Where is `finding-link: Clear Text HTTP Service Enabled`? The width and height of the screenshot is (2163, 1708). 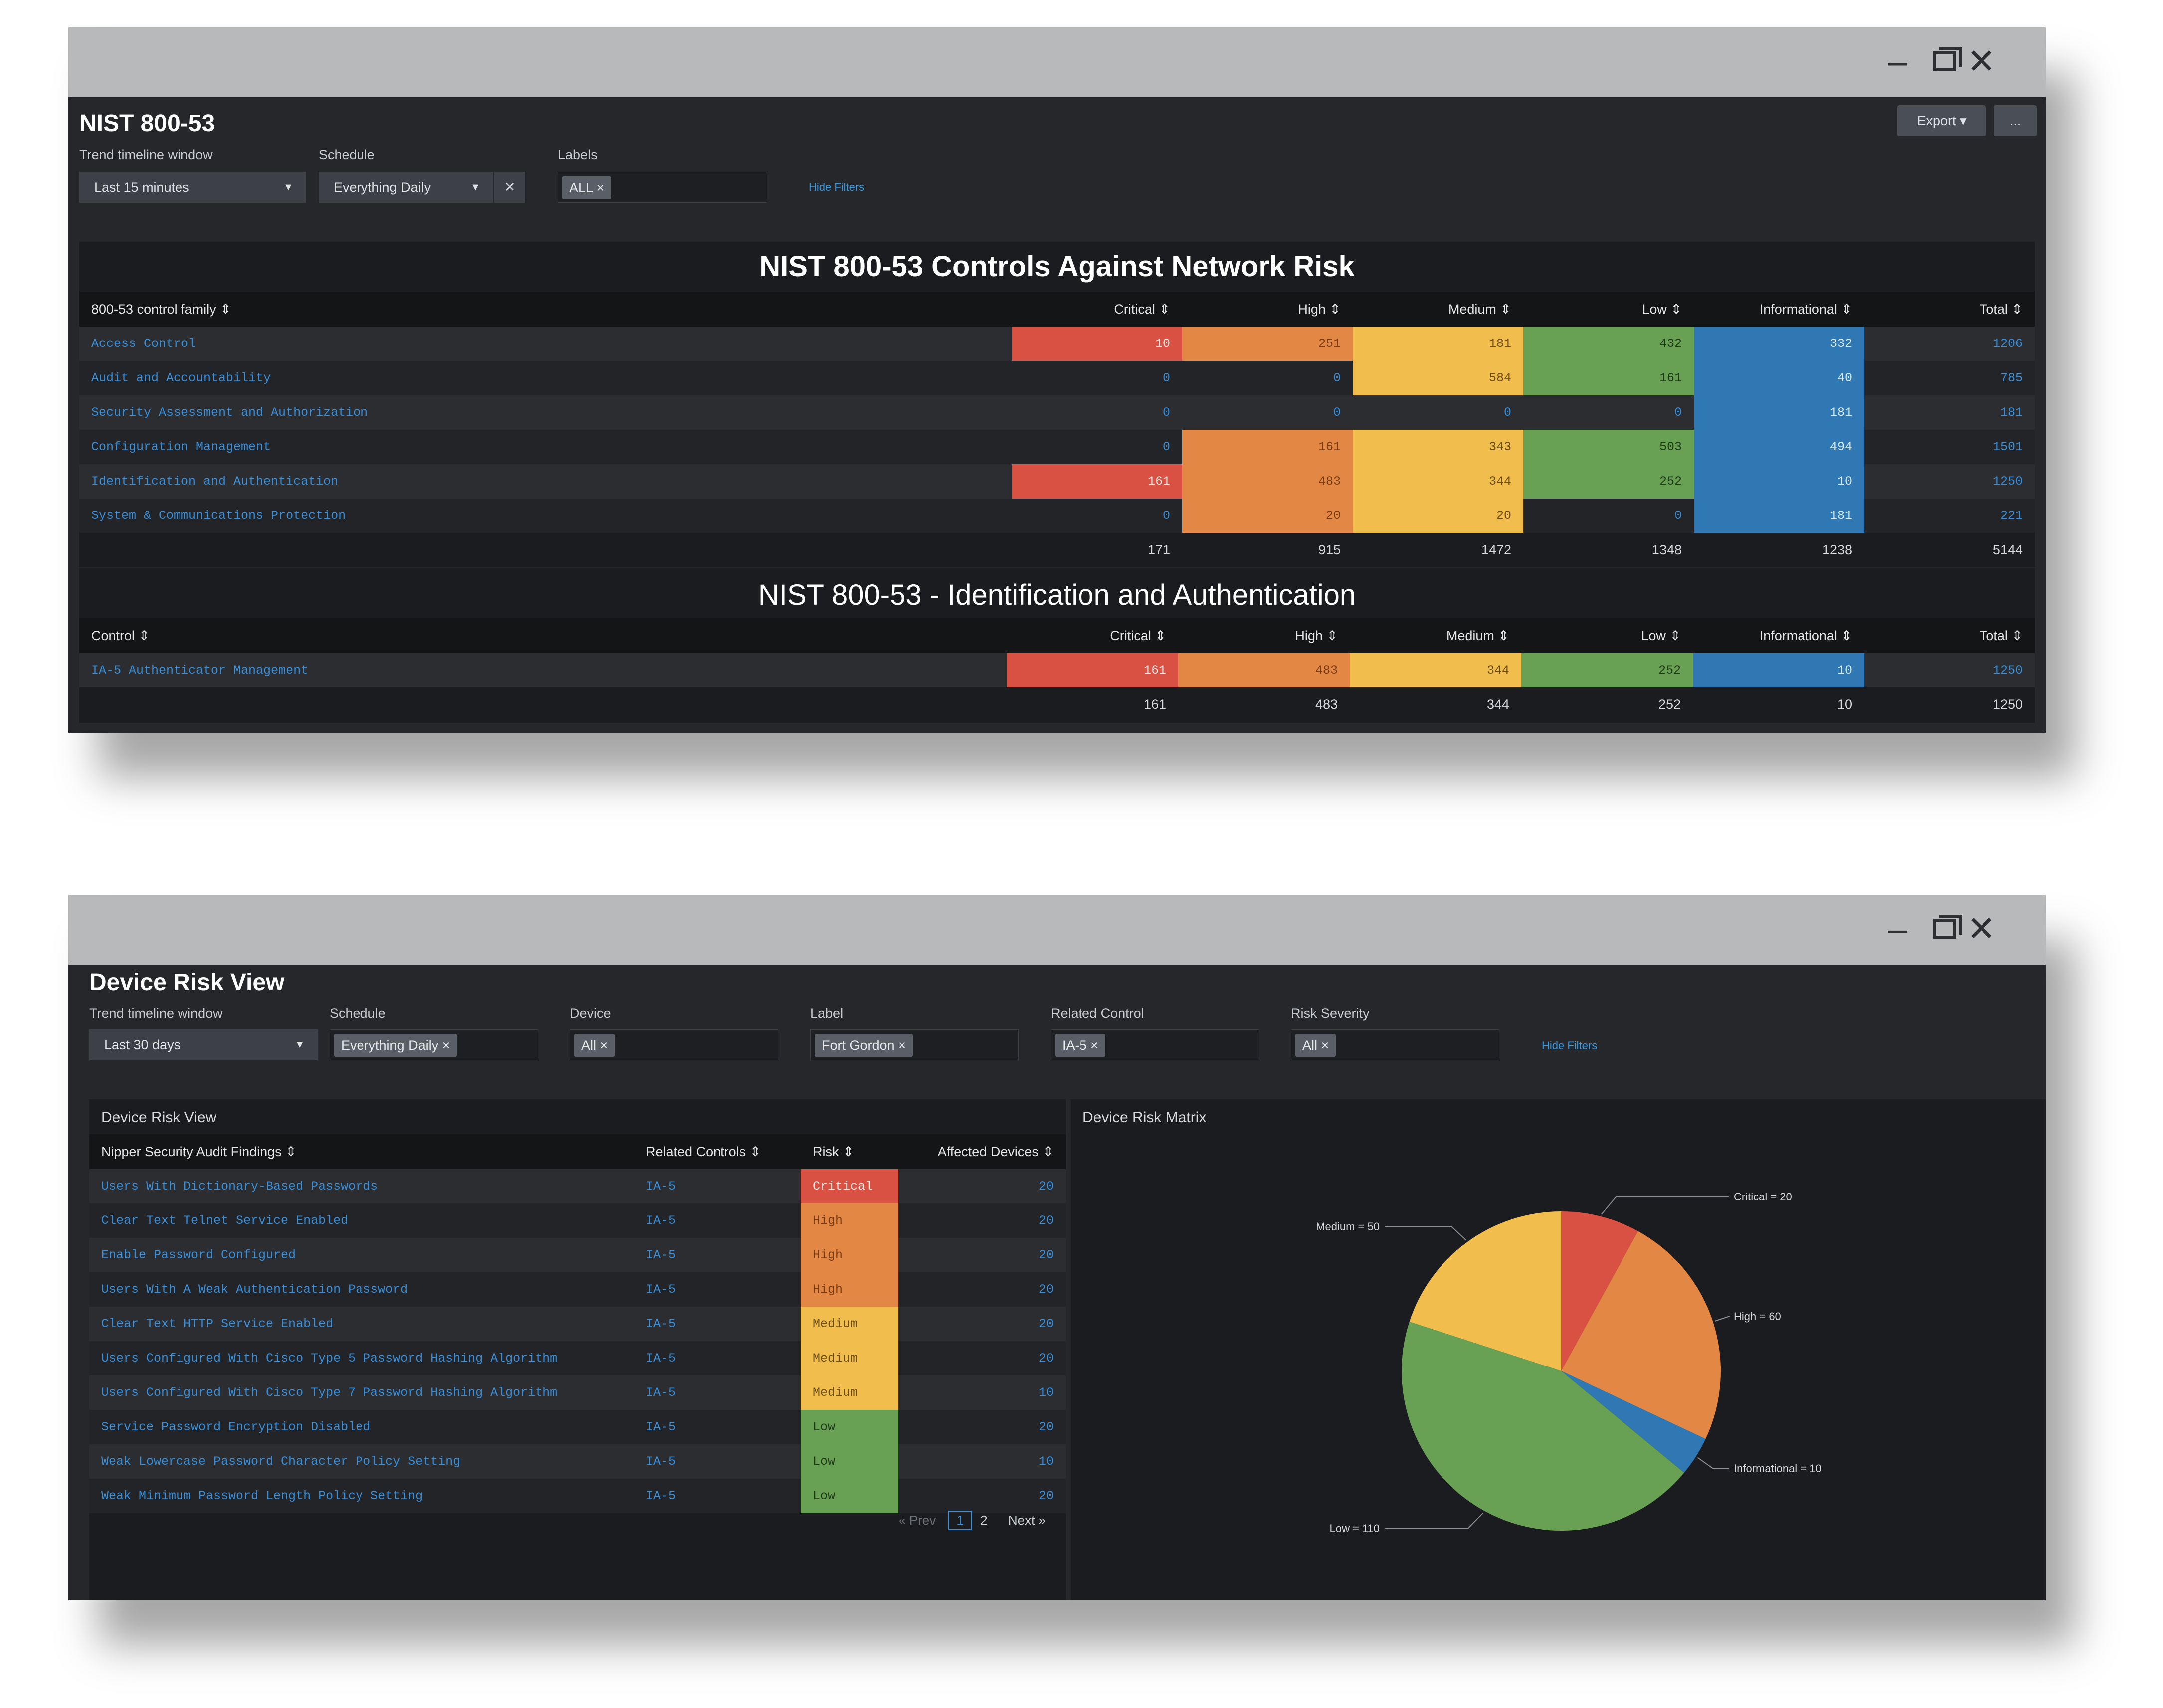
finding-link: Clear Text HTTP Service Enabled is located at coordinates (361, 1324).